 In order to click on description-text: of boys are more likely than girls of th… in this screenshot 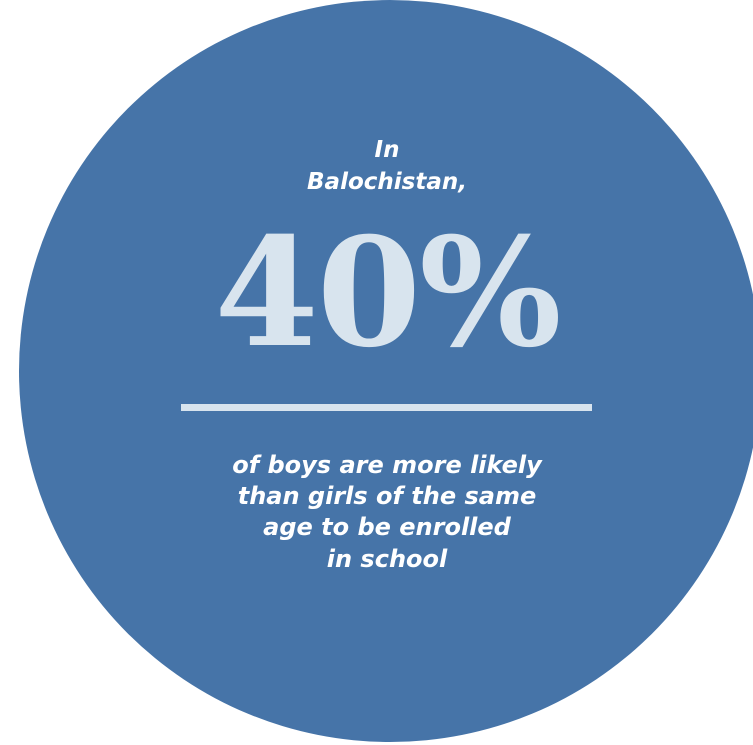, I will do `click(387, 512)`.